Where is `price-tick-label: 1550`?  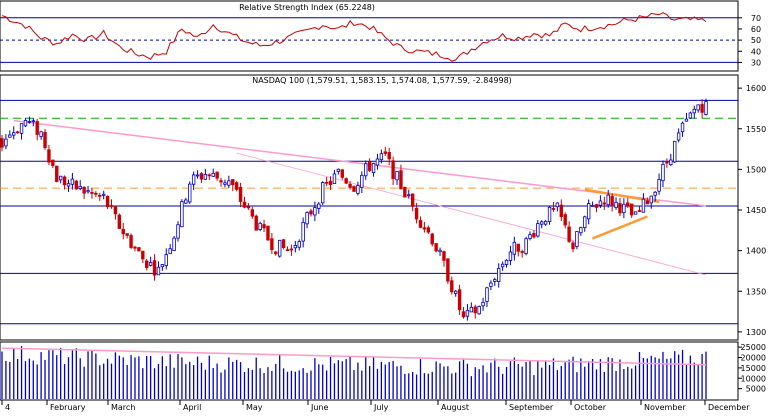
price-tick-label: 1550 is located at coordinates (756, 129).